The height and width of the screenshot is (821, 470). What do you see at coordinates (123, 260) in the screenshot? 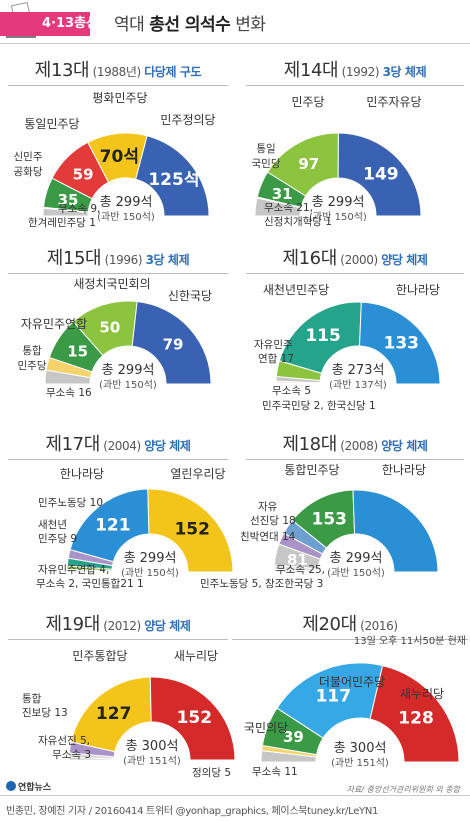
I see `election-year: (1996)` at bounding box center [123, 260].